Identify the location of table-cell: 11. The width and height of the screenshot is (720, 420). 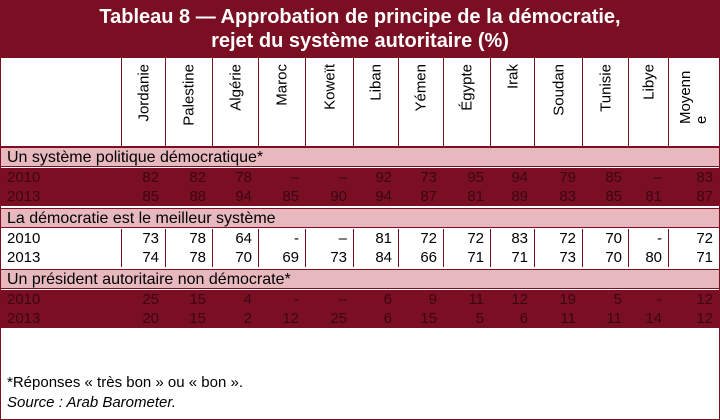
(568, 318).